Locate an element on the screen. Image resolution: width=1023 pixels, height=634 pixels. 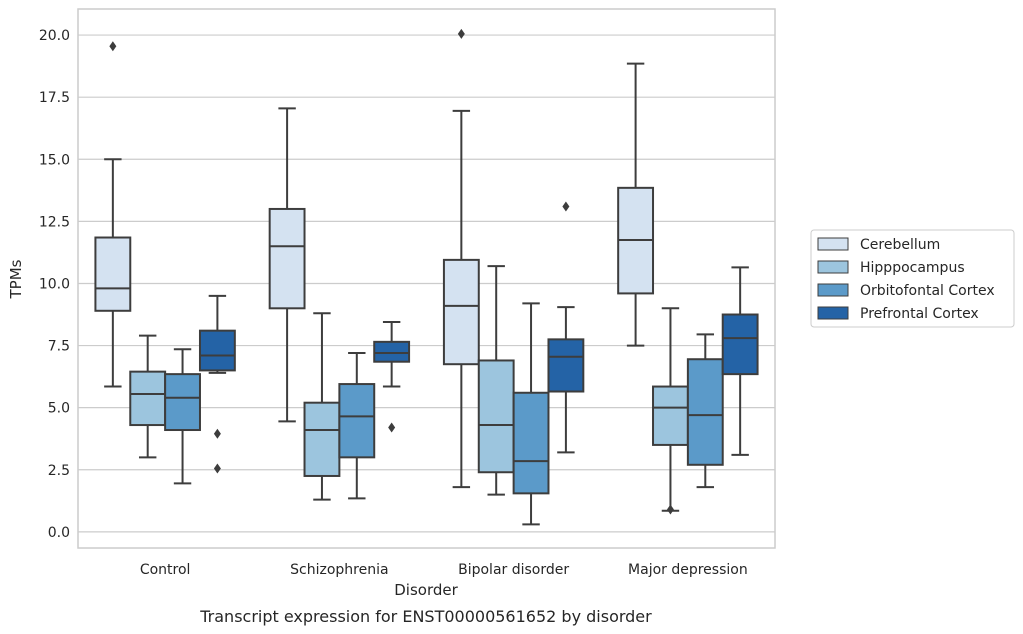
x-axis-label: Disorder is located at coordinates (426, 590).